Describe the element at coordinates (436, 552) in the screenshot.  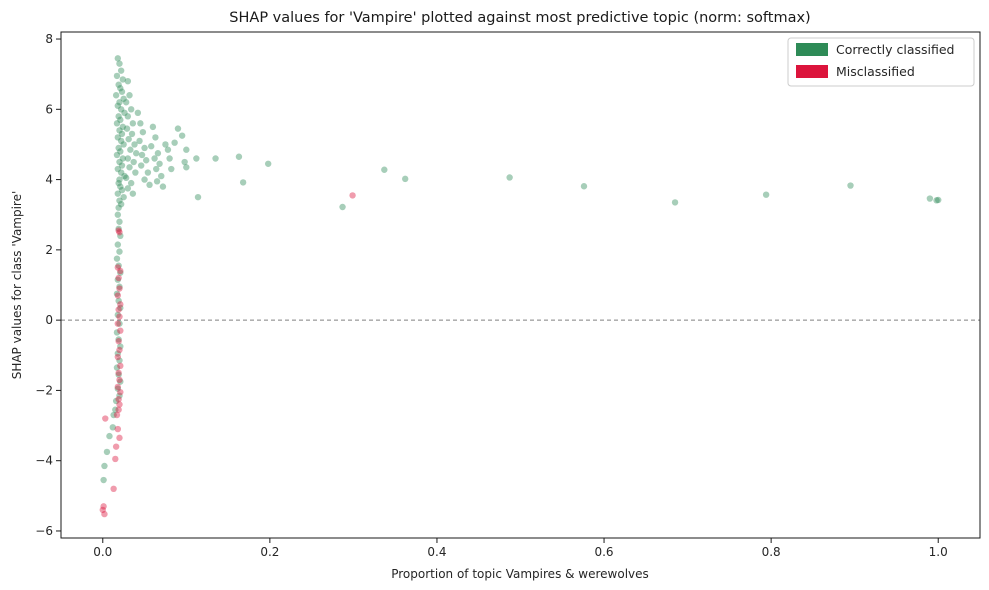
I see `x-tick-label: 0.4` at that location.